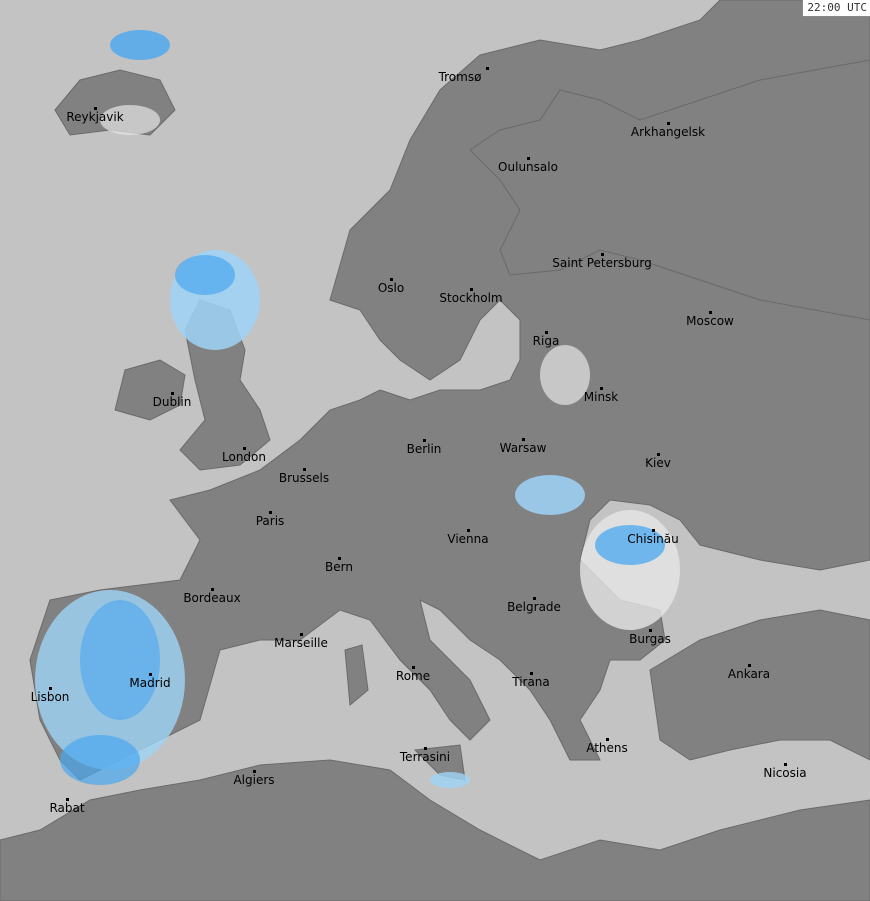 Image resolution: width=870 pixels, height=901 pixels. What do you see at coordinates (150, 390) in the screenshot?
I see `land-ireland` at bounding box center [150, 390].